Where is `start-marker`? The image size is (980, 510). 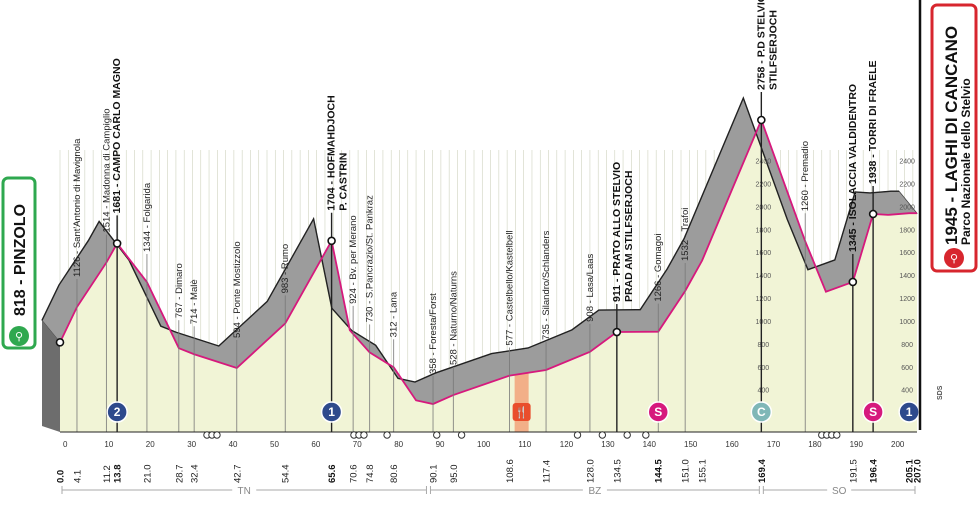
start-marker is located at coordinates (60, 342).